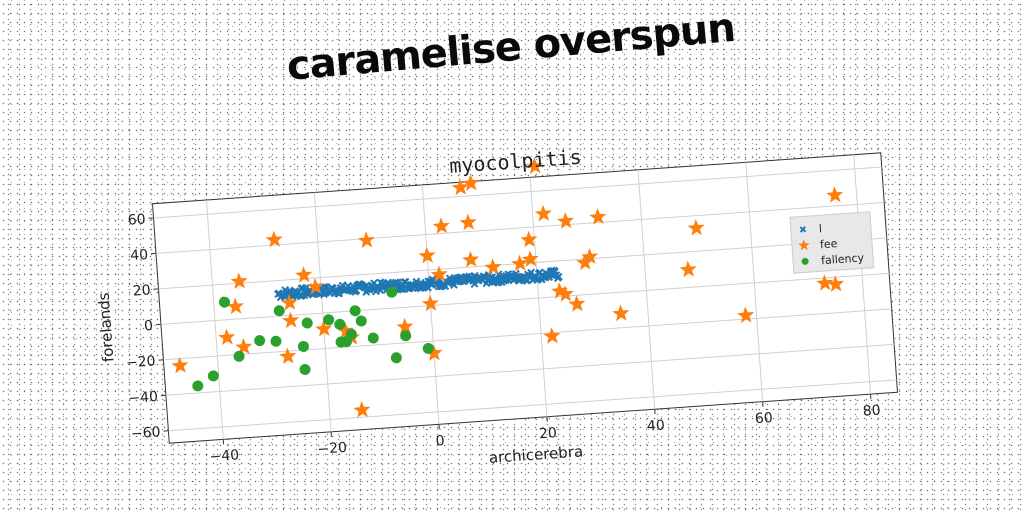 The image size is (1024, 512). Describe the element at coordinates (440, 441) in the screenshot. I see `x-tick-label: 0` at that location.